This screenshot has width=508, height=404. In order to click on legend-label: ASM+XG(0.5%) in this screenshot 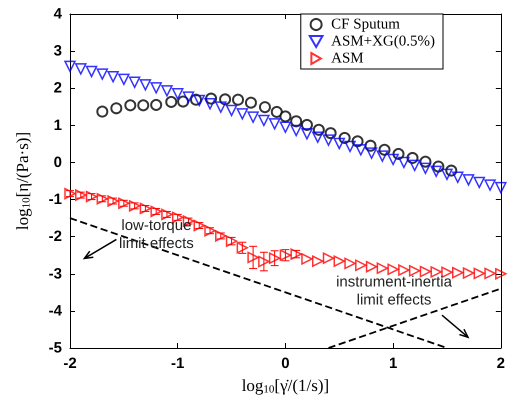, I will do `click(383, 42)`.